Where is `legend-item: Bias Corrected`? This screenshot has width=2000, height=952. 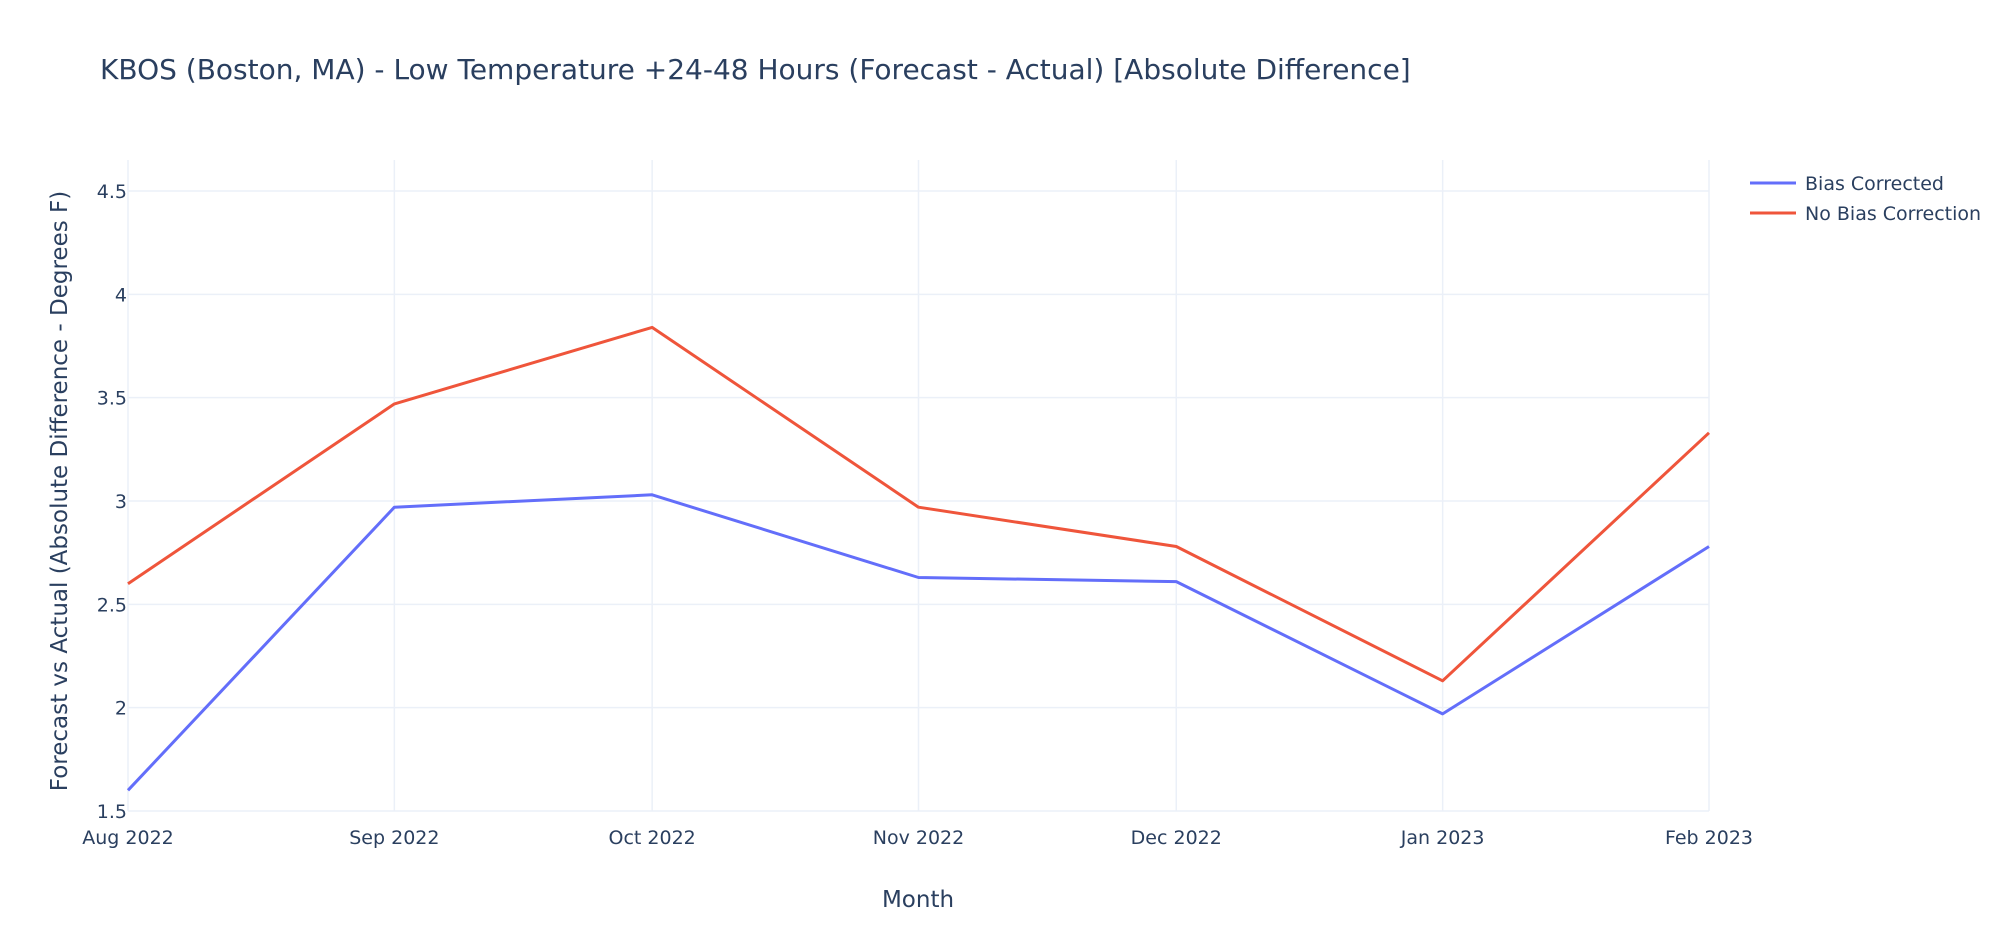 legend-item: Bias Corrected is located at coordinates (1847, 184).